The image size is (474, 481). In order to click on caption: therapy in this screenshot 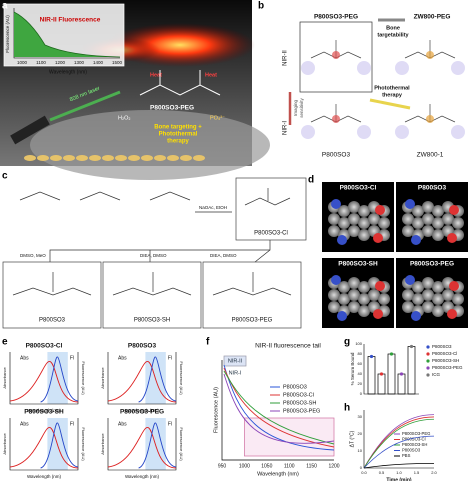, I will do `click(178, 142)`.